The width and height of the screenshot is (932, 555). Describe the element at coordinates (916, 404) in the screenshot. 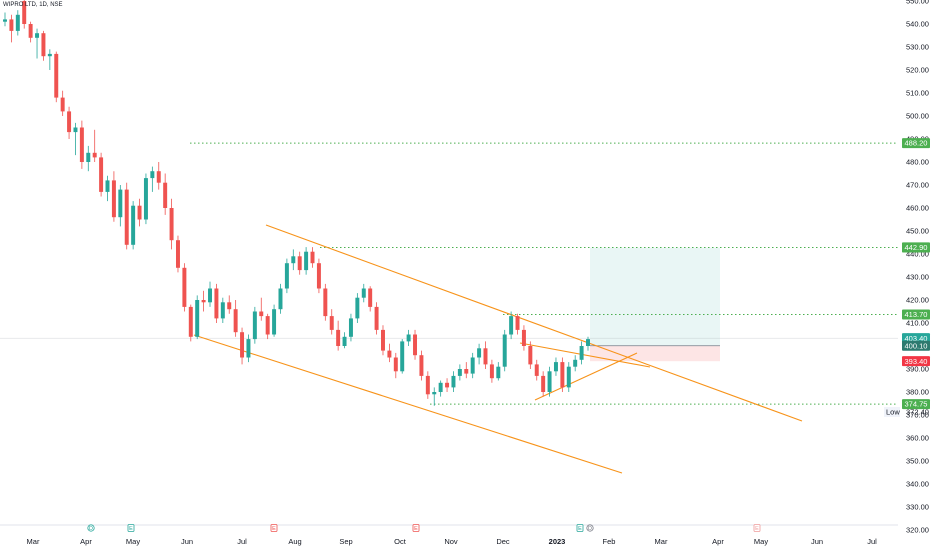

I see `level-price-label: 374.75` at that location.